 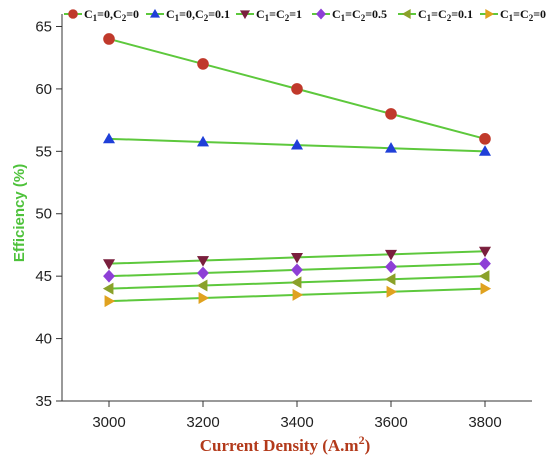 I want to click on legend-item: C1=C2=1, so click(x=269, y=15).